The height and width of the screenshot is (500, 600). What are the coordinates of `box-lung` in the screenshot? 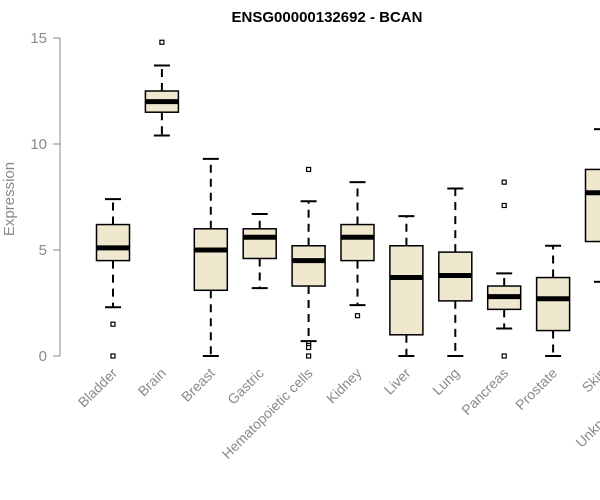 It's located at (455, 272).